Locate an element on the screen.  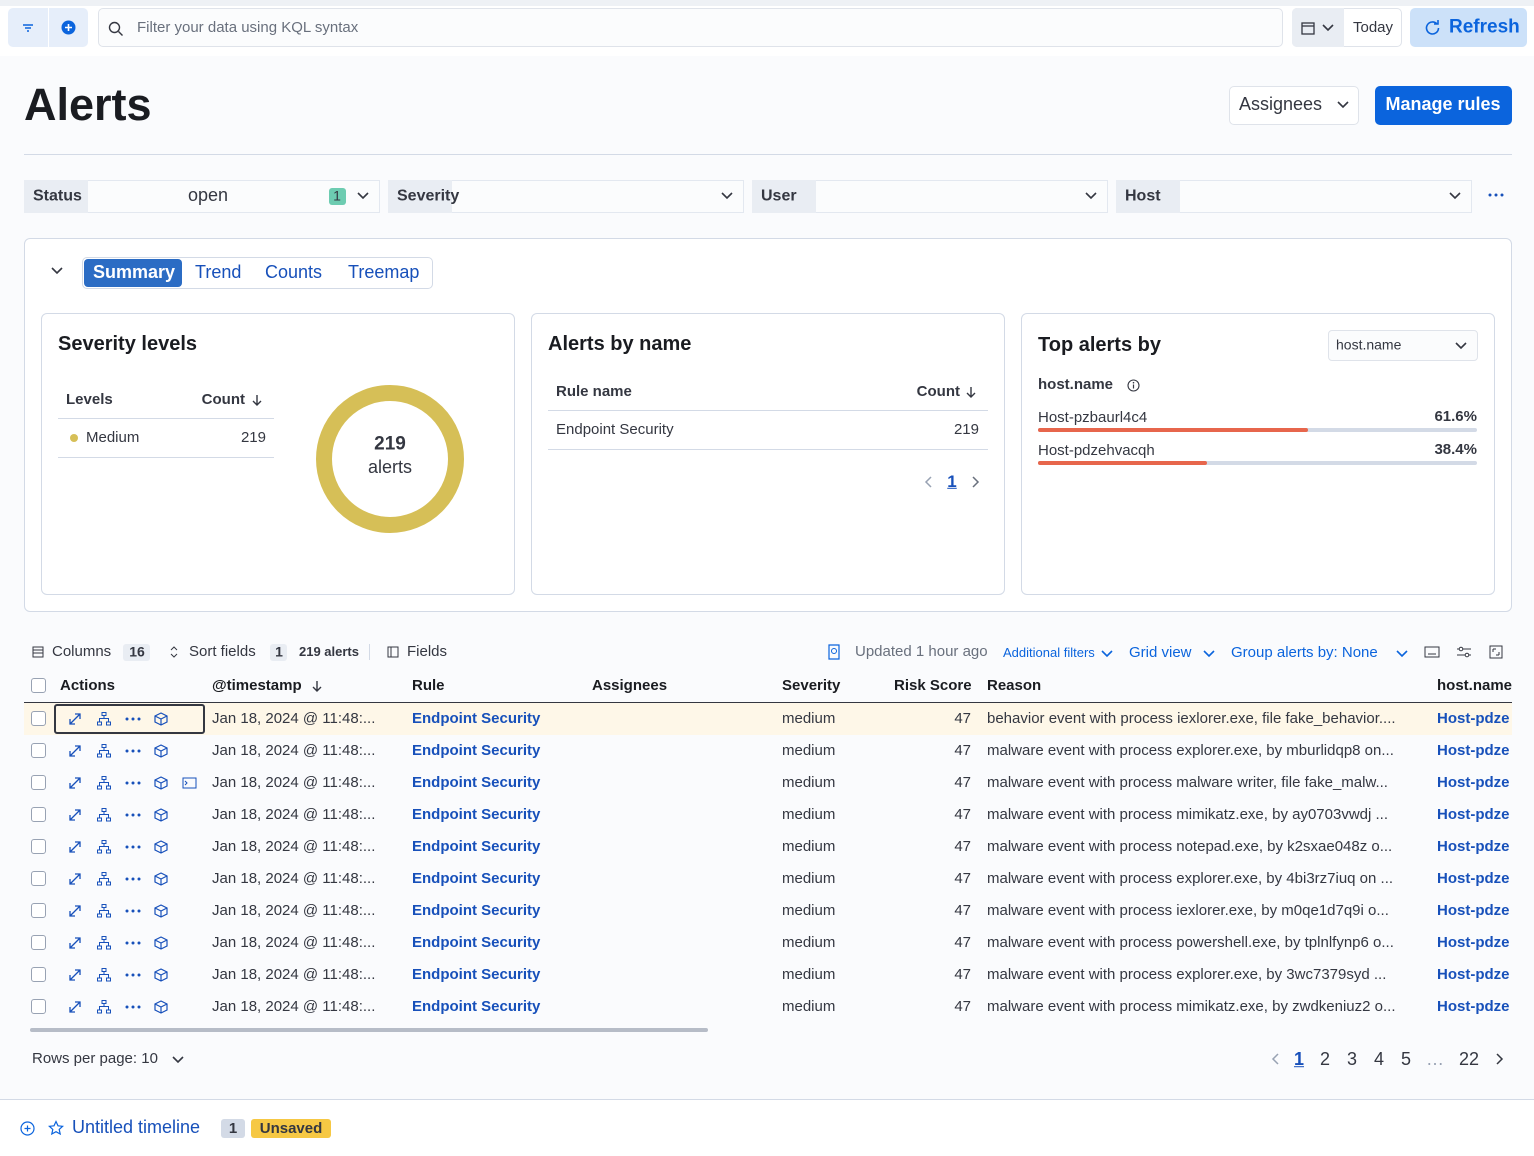
page-link: 1 is located at coordinates (1299, 1059).